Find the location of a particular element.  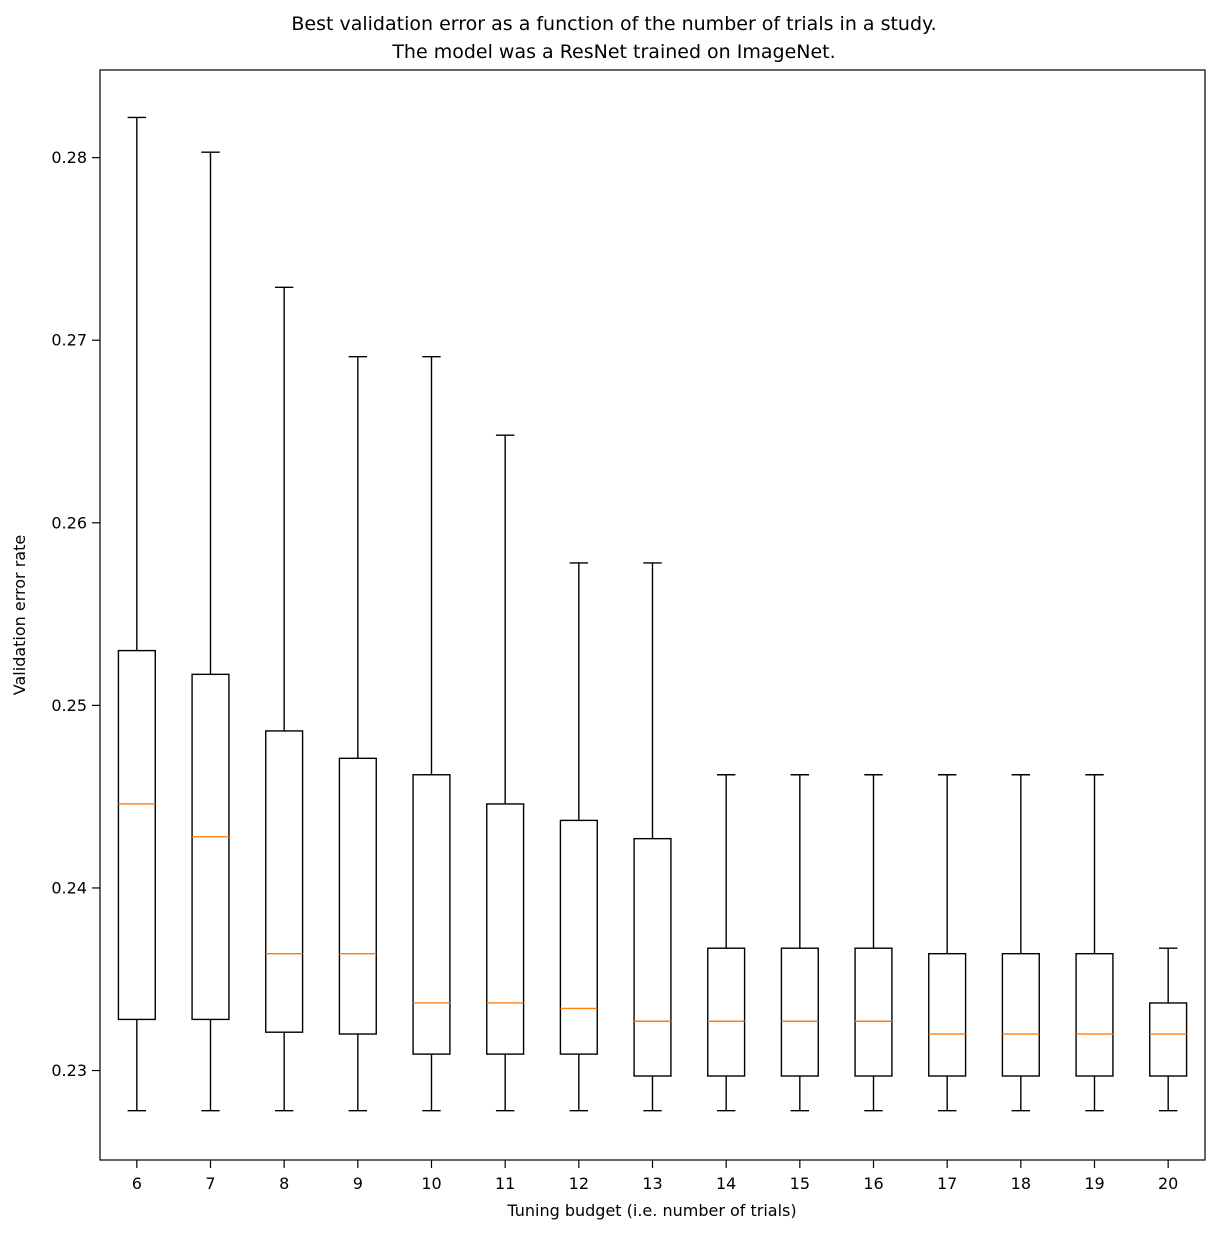

x-axis-tick-label: 11 is located at coordinates (505, 1183).